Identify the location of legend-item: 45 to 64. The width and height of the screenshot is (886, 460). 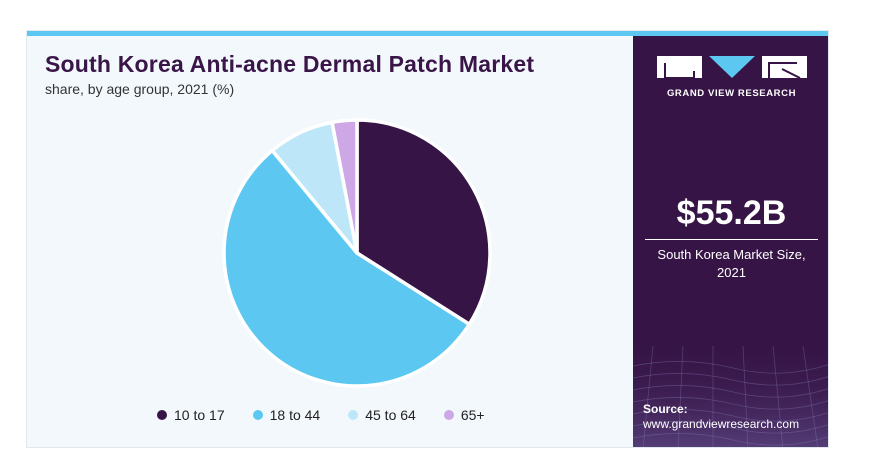
(382, 415).